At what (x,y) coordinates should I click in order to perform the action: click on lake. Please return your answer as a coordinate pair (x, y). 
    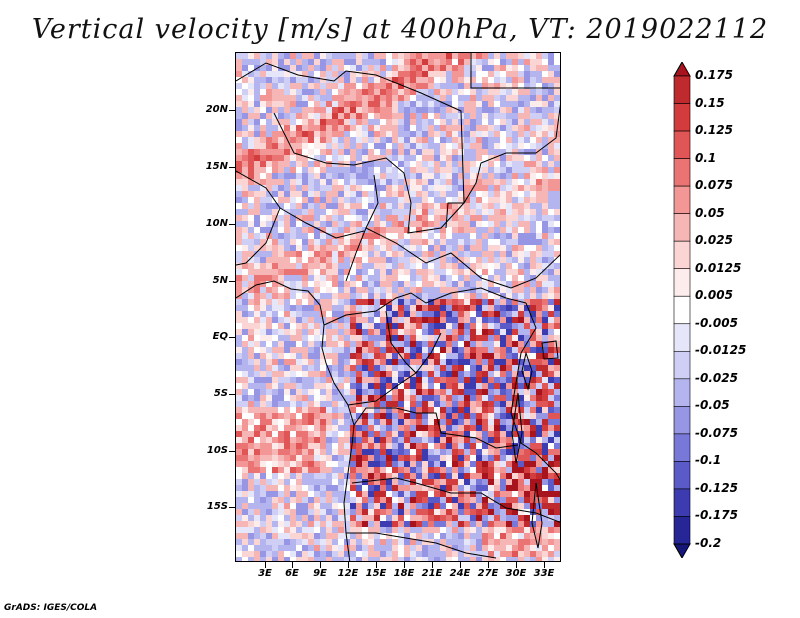
    Looking at the image, I should click on (550, 350).